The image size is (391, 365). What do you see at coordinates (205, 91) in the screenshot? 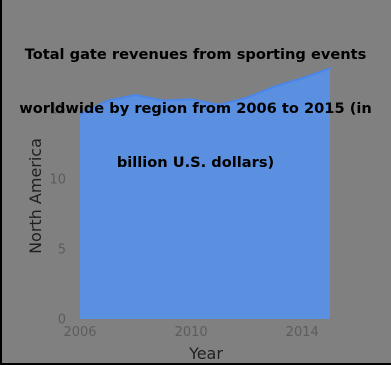
I see `series-line` at bounding box center [205, 91].